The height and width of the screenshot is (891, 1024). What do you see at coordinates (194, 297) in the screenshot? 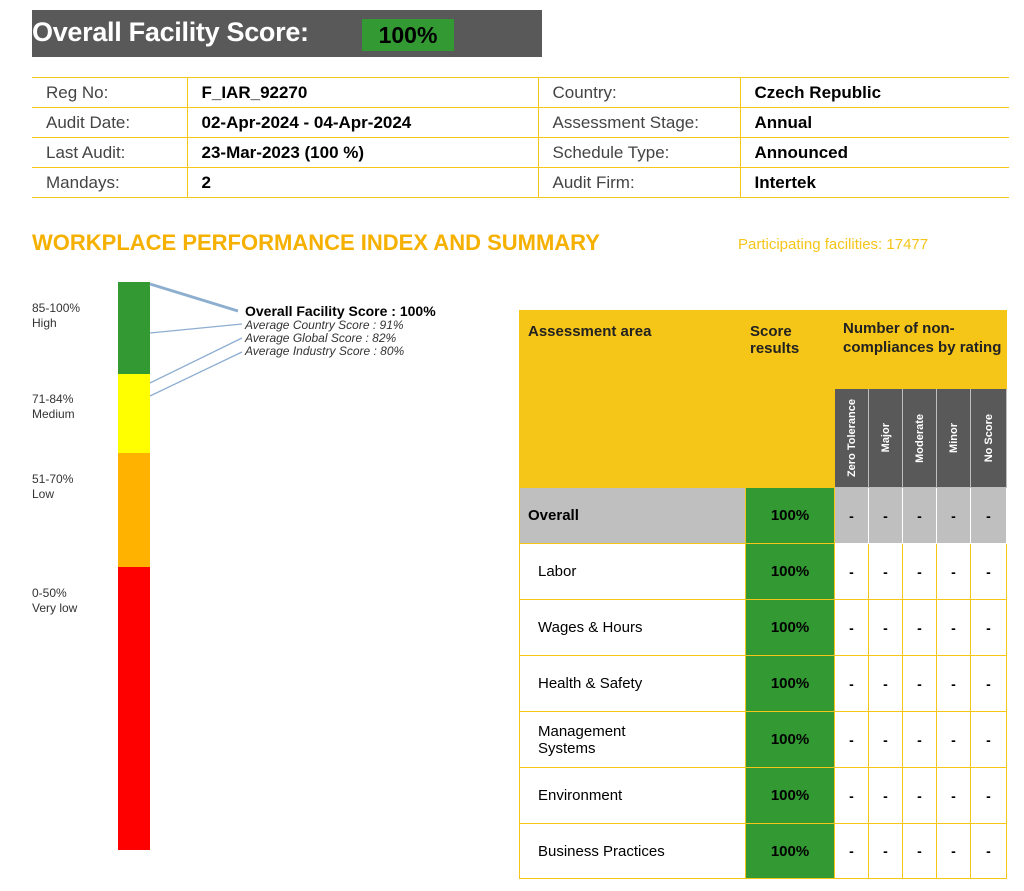
I see `overall-marker-line` at bounding box center [194, 297].